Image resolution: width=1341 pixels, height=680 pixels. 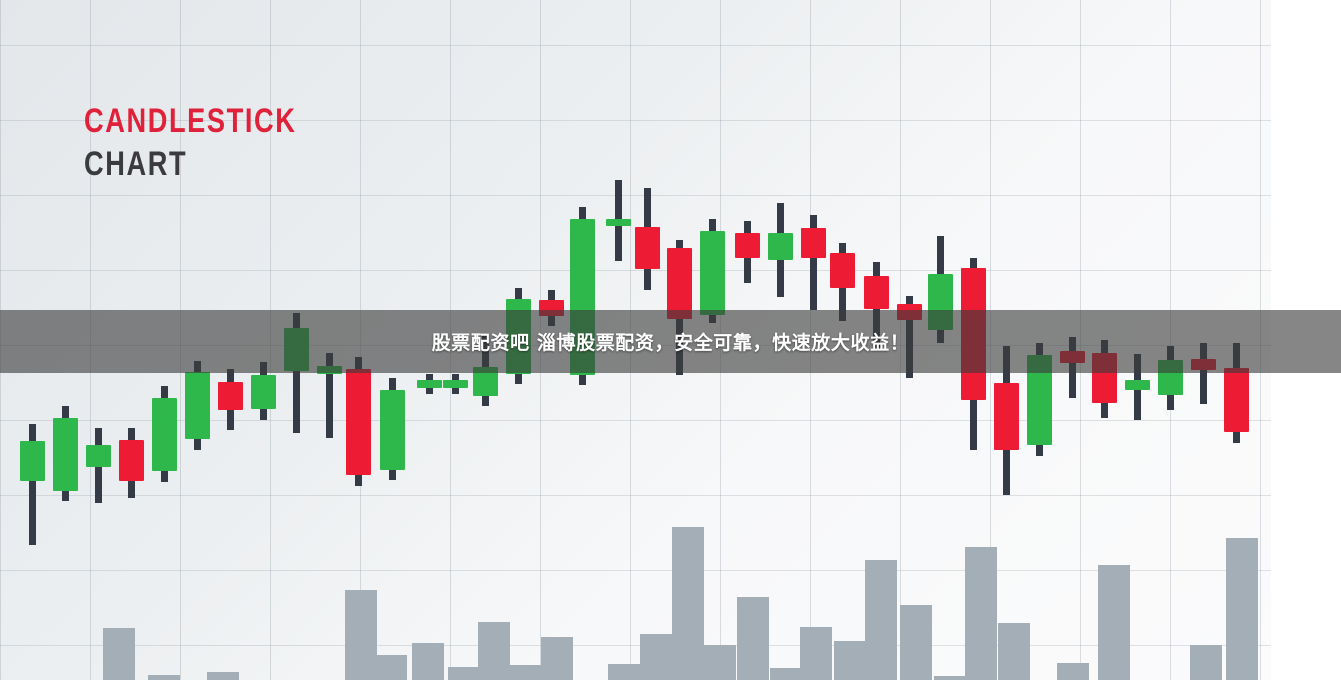 What do you see at coordinates (217, 144) in the screenshot?
I see `chart-title-block: CANDLESTICK CHART` at bounding box center [217, 144].